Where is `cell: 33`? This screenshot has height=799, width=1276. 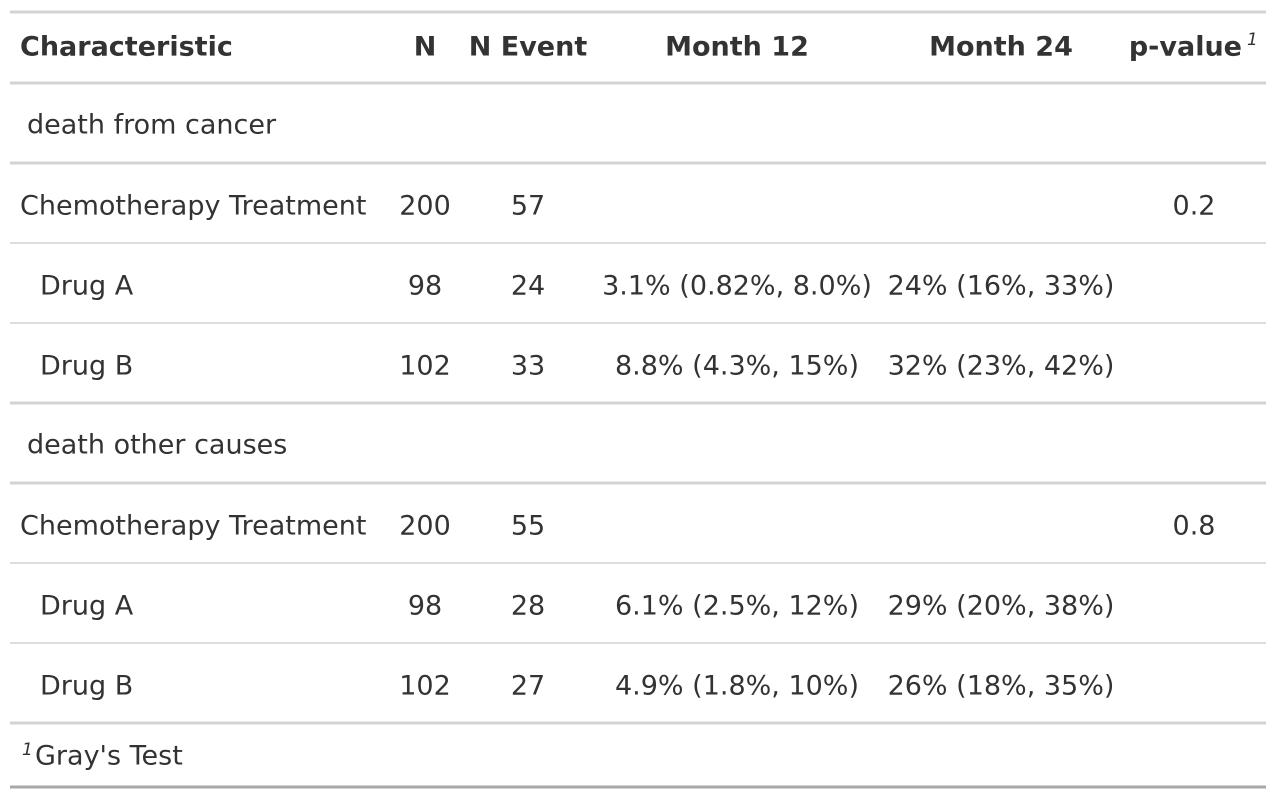 cell: 33 is located at coordinates (528, 366).